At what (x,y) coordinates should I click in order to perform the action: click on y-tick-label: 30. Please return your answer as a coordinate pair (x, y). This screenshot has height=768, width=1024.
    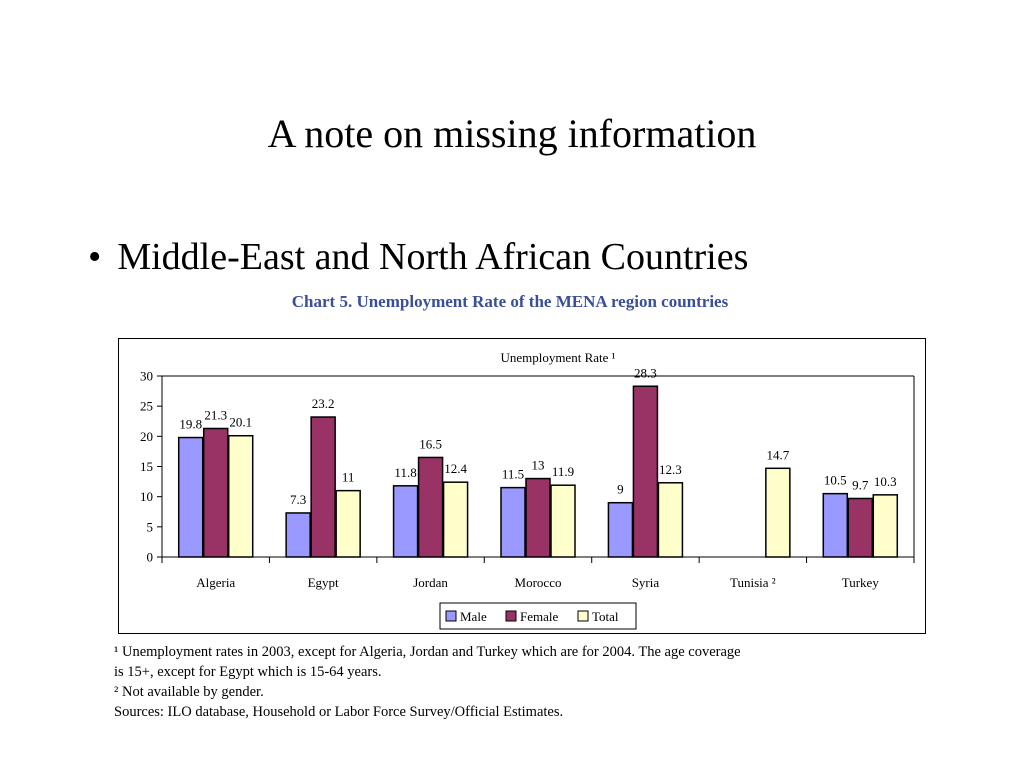
    Looking at the image, I should click on (146, 376).